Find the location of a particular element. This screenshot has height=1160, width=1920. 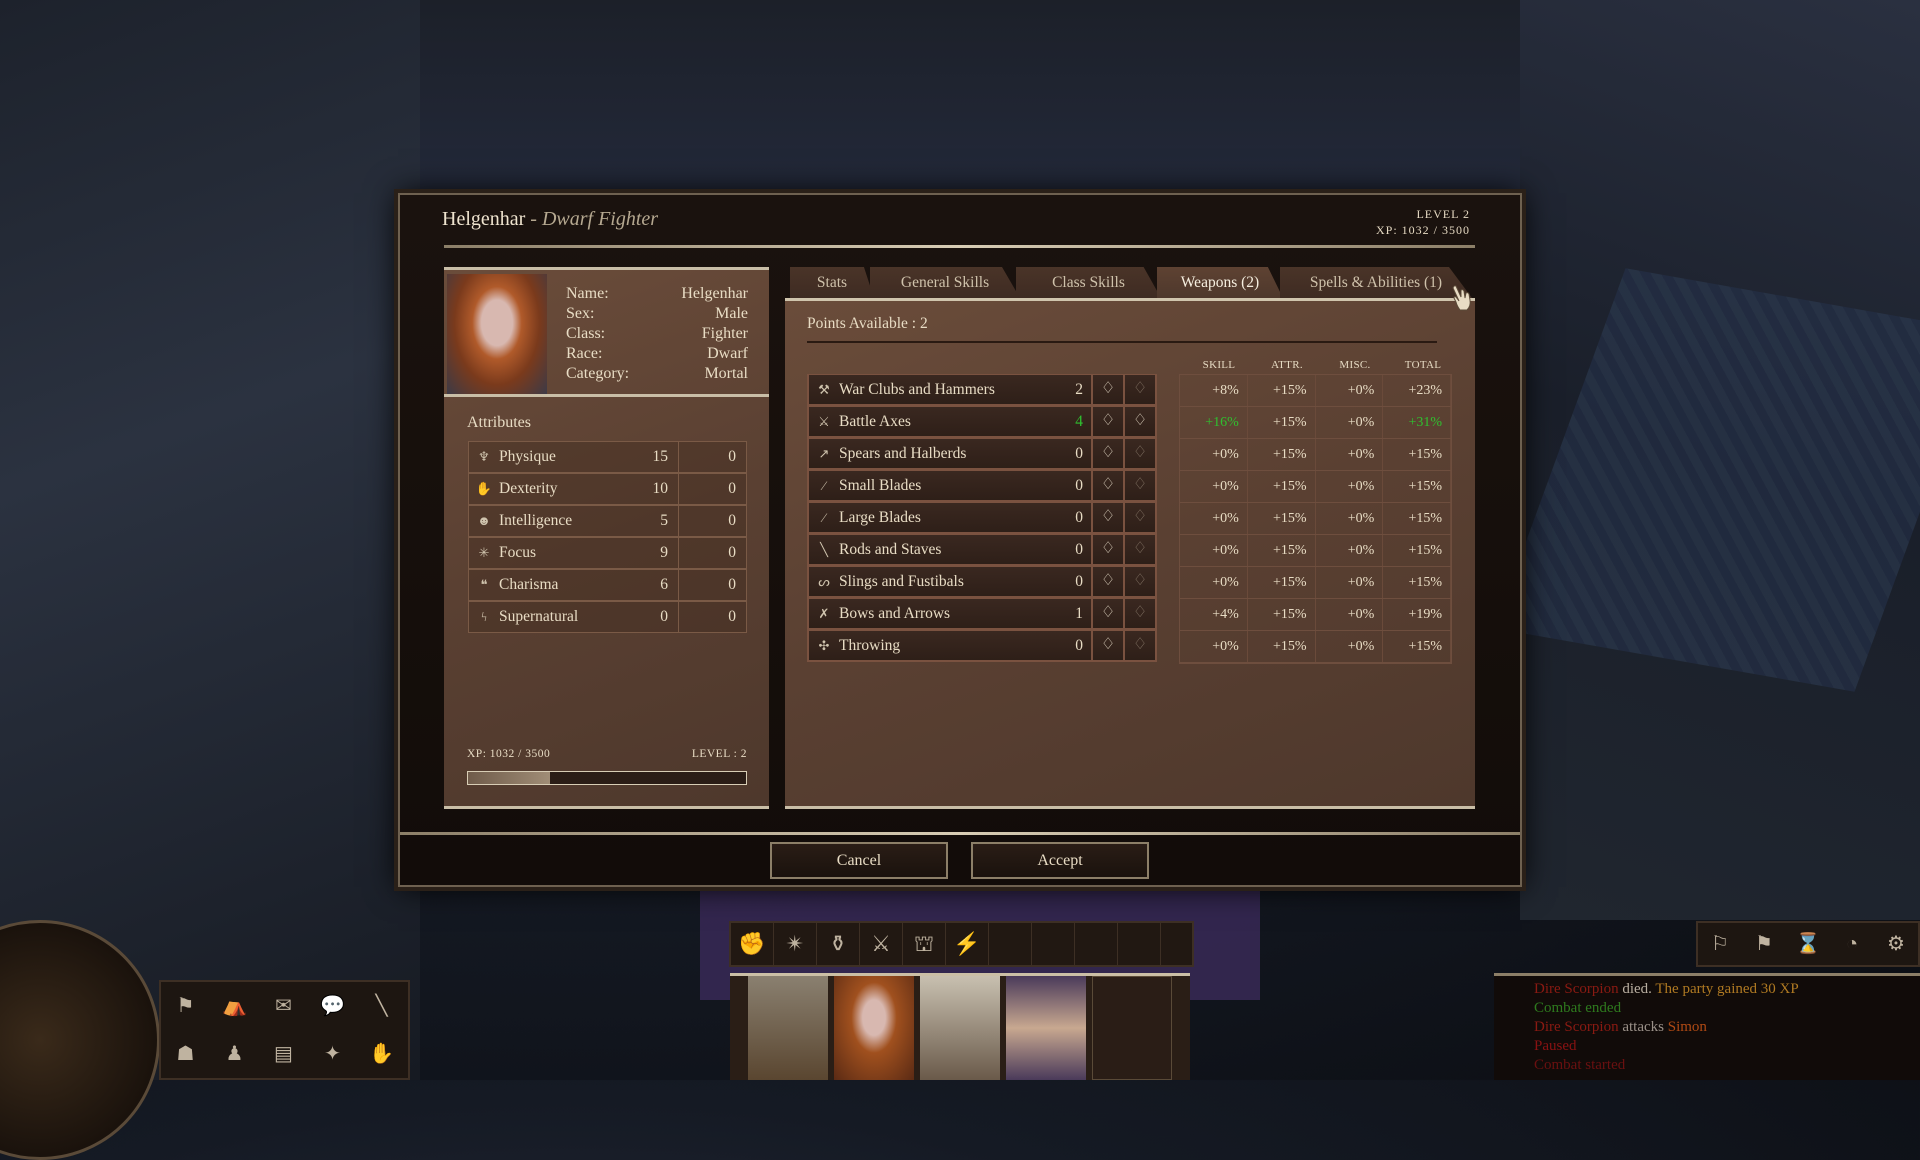

flag-icon: ⚐ is located at coordinates (1720, 944).